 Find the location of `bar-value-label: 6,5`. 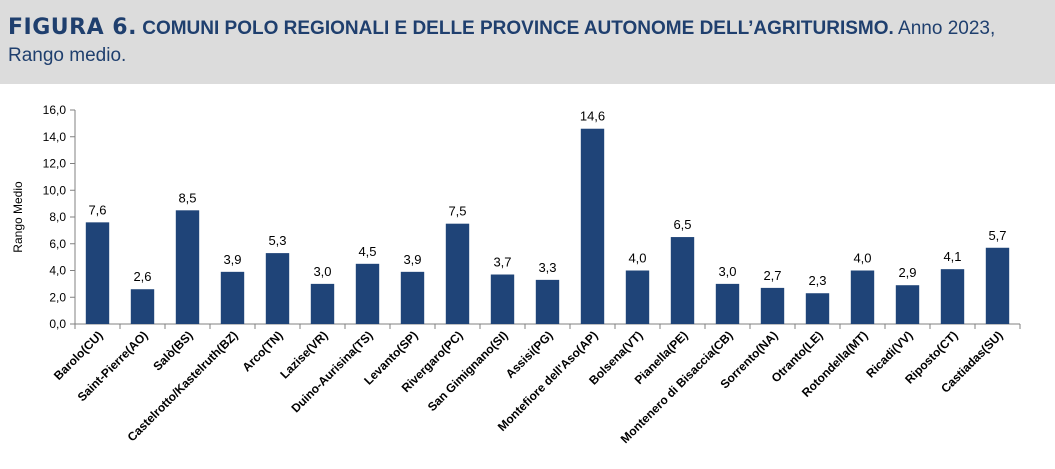

bar-value-label: 6,5 is located at coordinates (682, 224).